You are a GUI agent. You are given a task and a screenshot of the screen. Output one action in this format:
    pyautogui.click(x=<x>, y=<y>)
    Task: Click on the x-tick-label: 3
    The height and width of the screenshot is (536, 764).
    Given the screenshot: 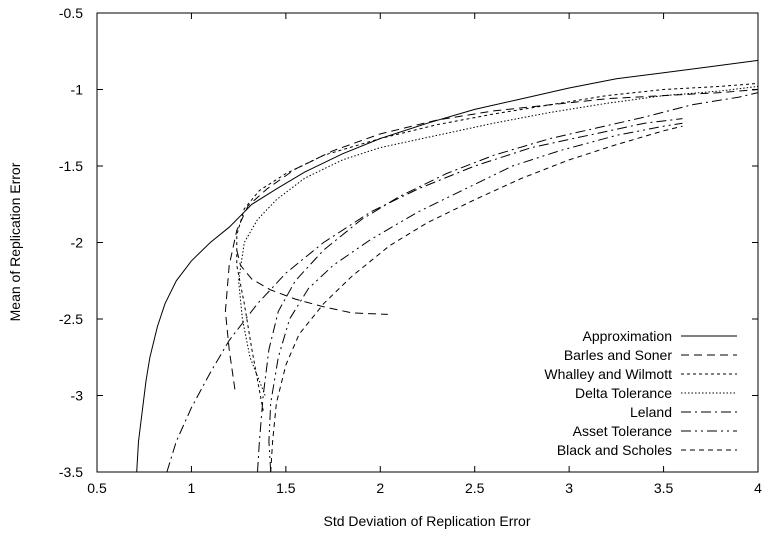 What is the action you would take?
    pyautogui.click(x=569, y=488)
    